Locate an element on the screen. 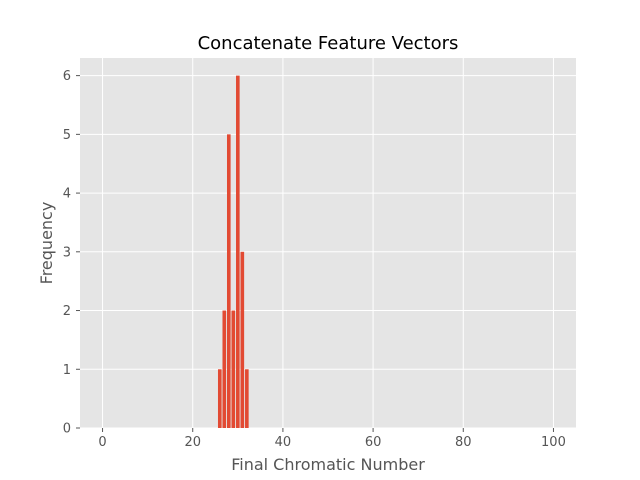  x-tick-label: 20 is located at coordinates (192, 442).